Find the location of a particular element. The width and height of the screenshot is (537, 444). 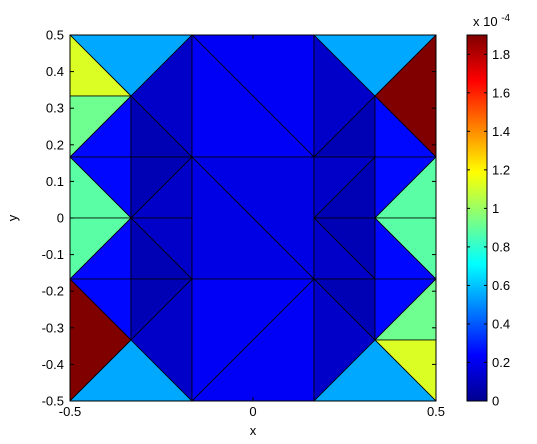

colorbar-tick-label-6: 1.2 is located at coordinates (501, 169).